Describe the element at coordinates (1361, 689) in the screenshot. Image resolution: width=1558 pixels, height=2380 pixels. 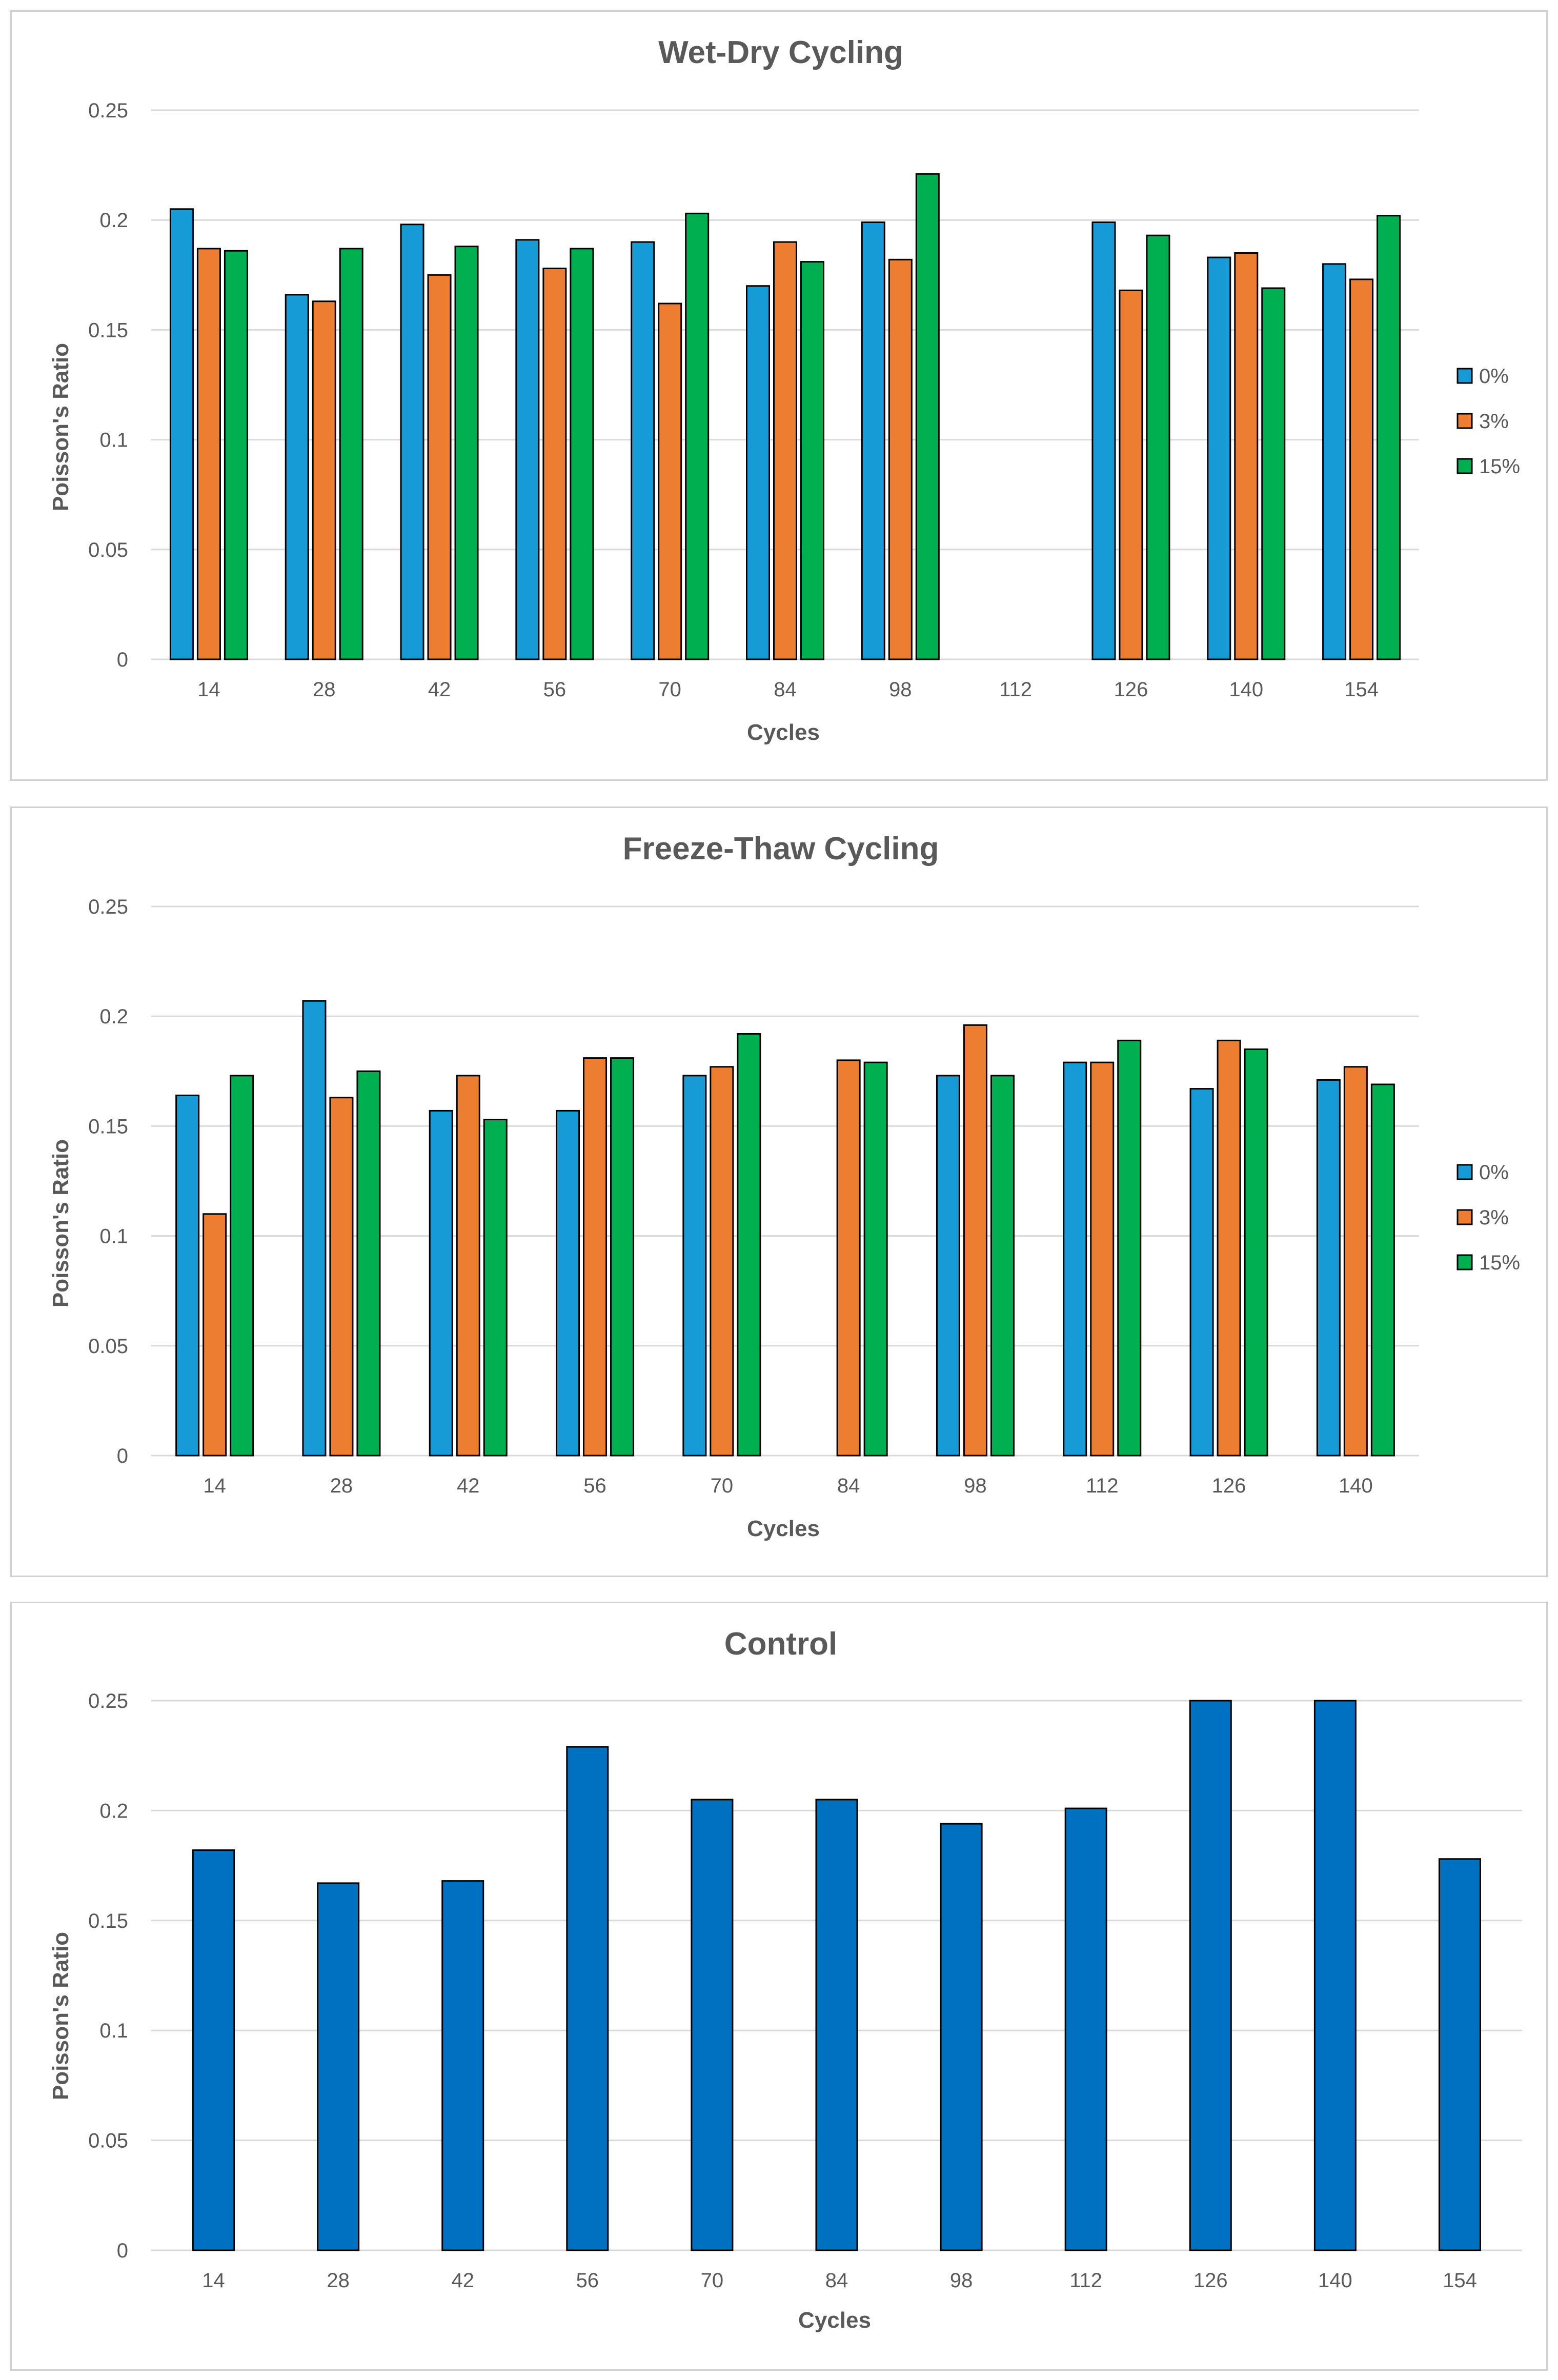
I see `x-tick-label: 154` at that location.